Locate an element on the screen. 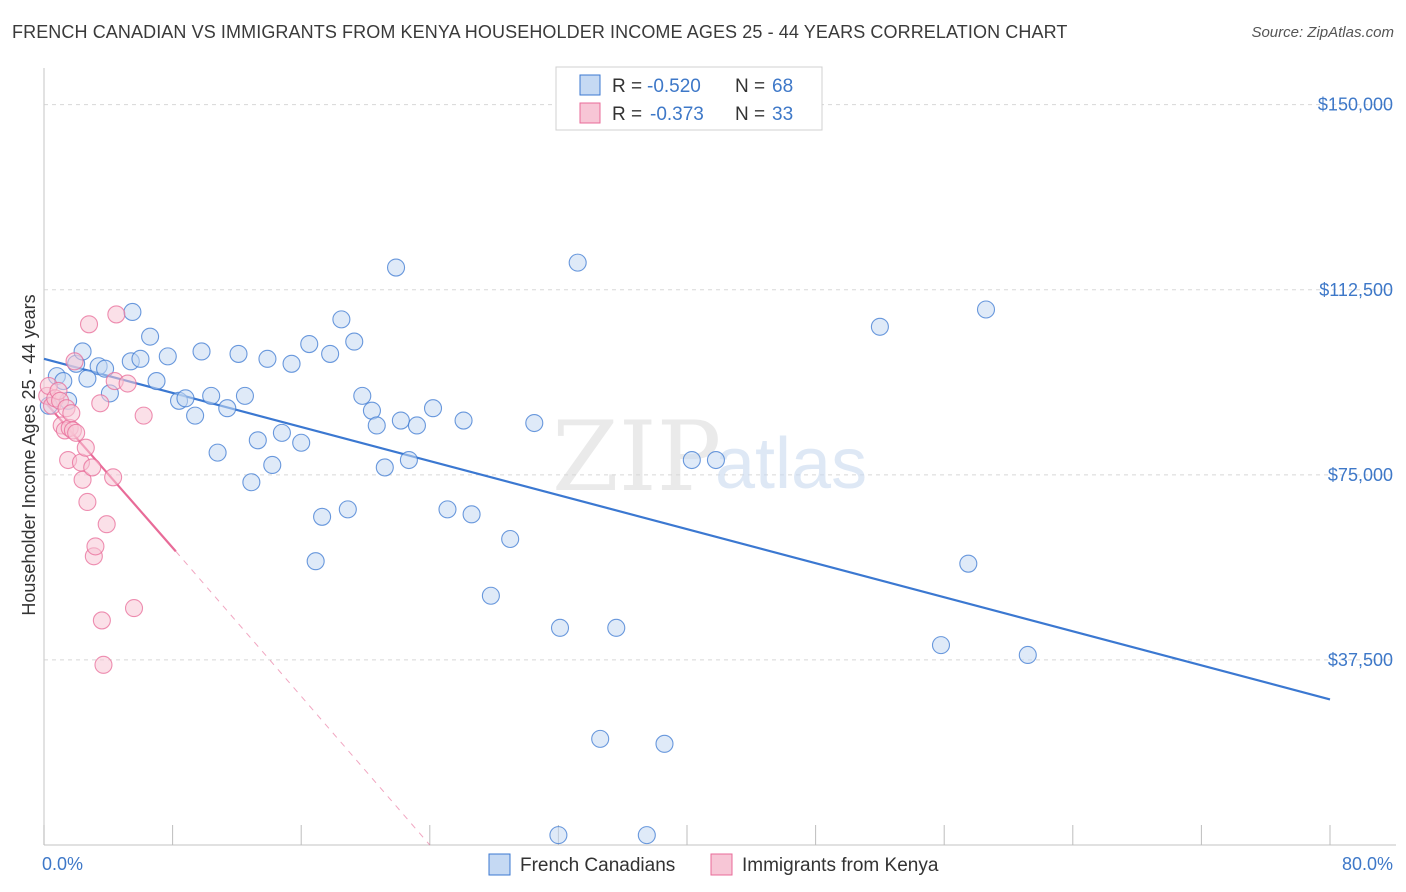 Image resolution: width=1406 pixels, height=892 pixels. watermark-atlas: atlas is located at coordinates (791, 464).